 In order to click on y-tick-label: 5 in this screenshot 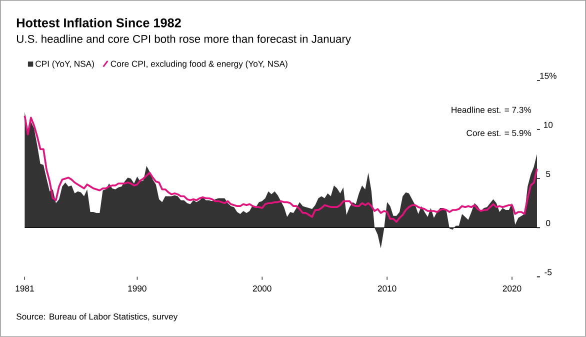, I will do `click(548, 174)`.